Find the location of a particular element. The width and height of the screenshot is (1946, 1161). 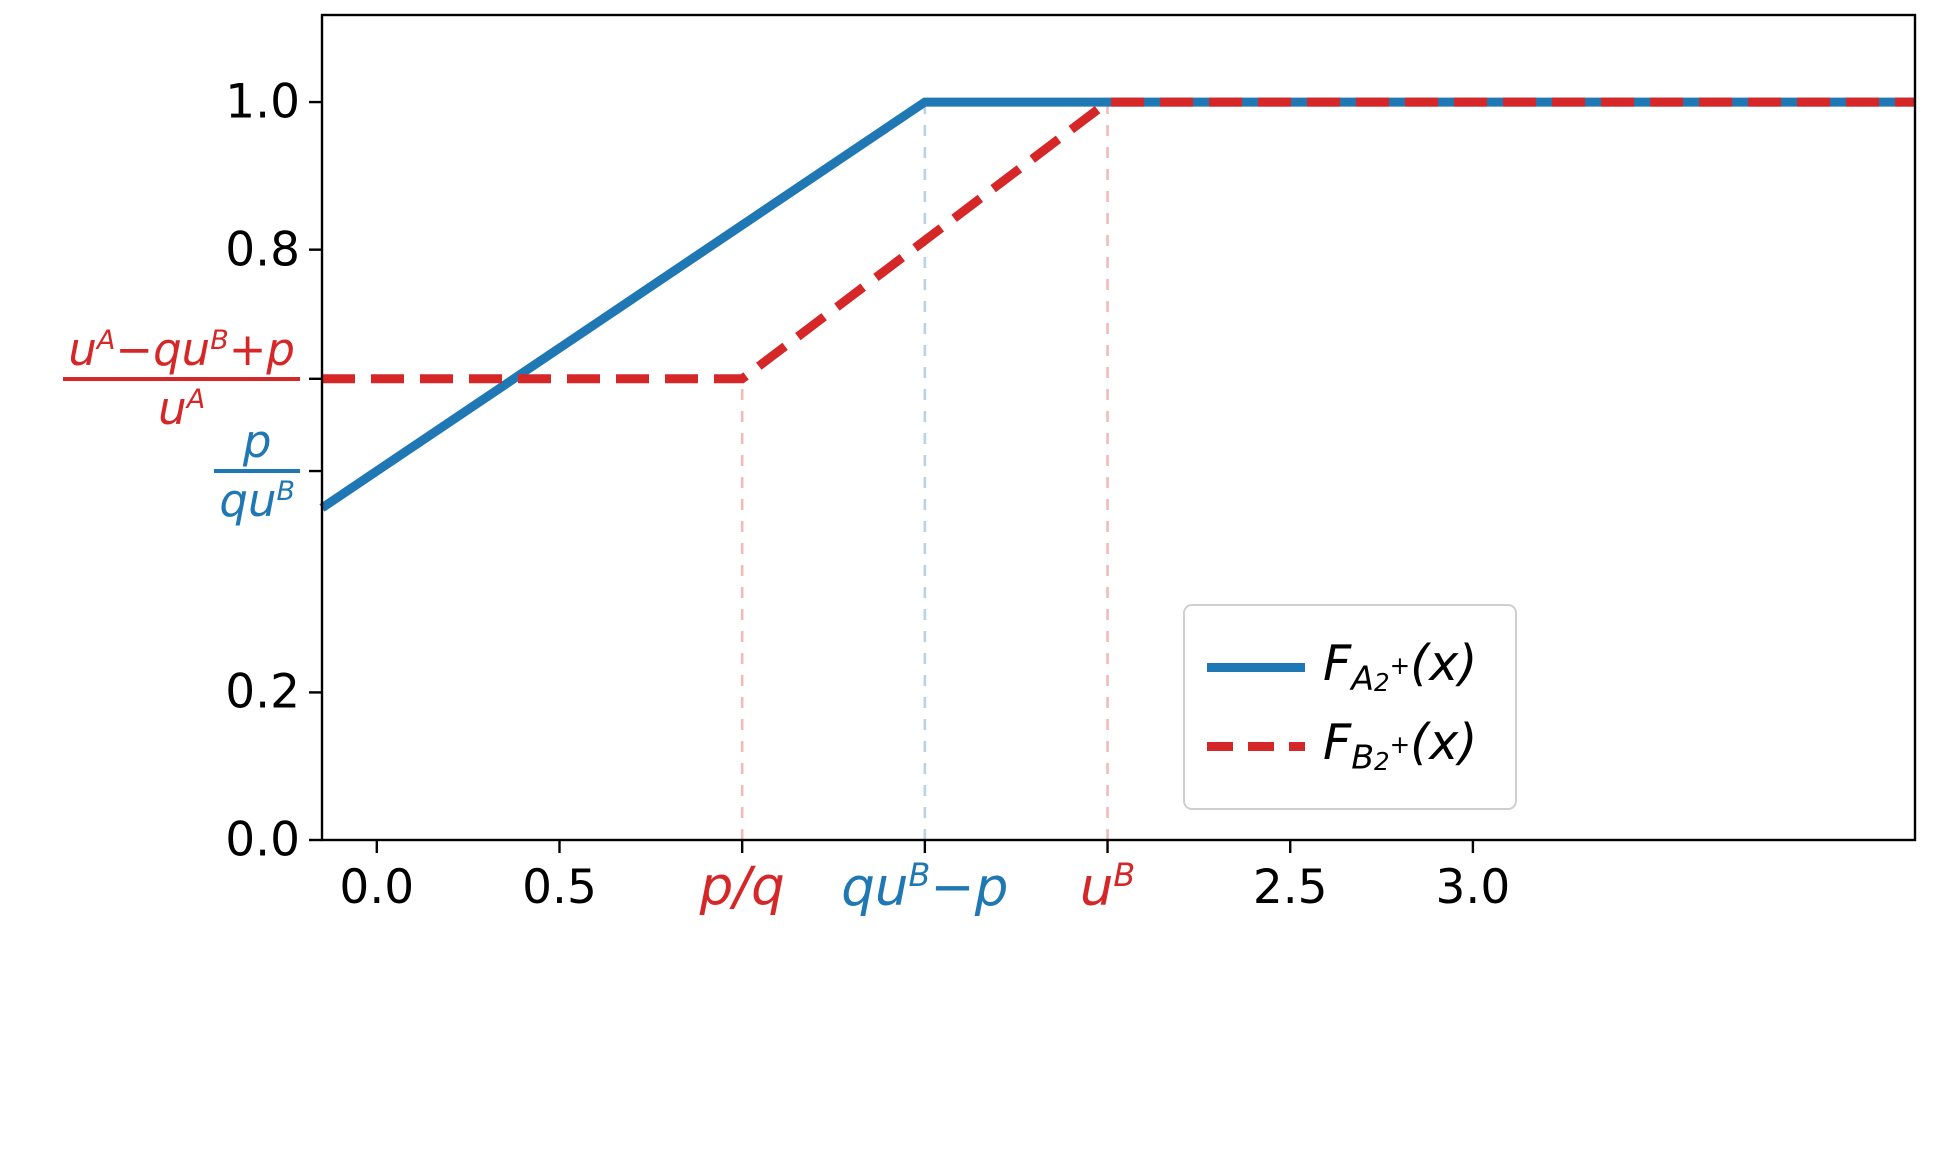

math-token: 0.5 is located at coordinates (559, 887).